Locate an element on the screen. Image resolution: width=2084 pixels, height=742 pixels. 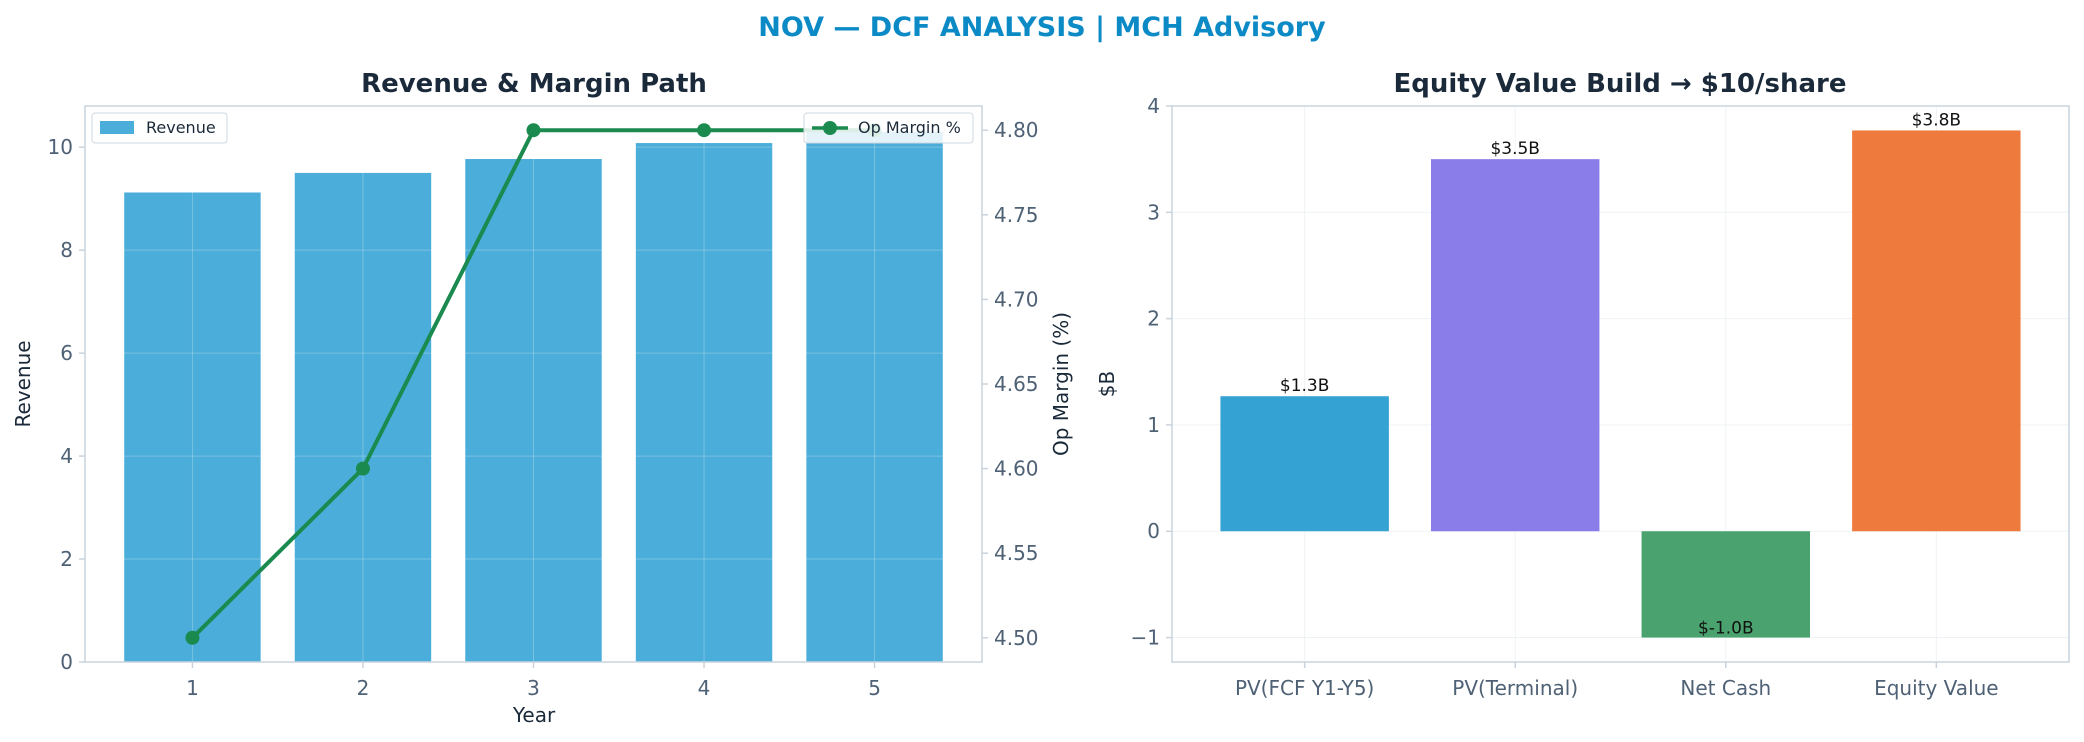
revenue-legend-label: Revenue is located at coordinates (181, 127).